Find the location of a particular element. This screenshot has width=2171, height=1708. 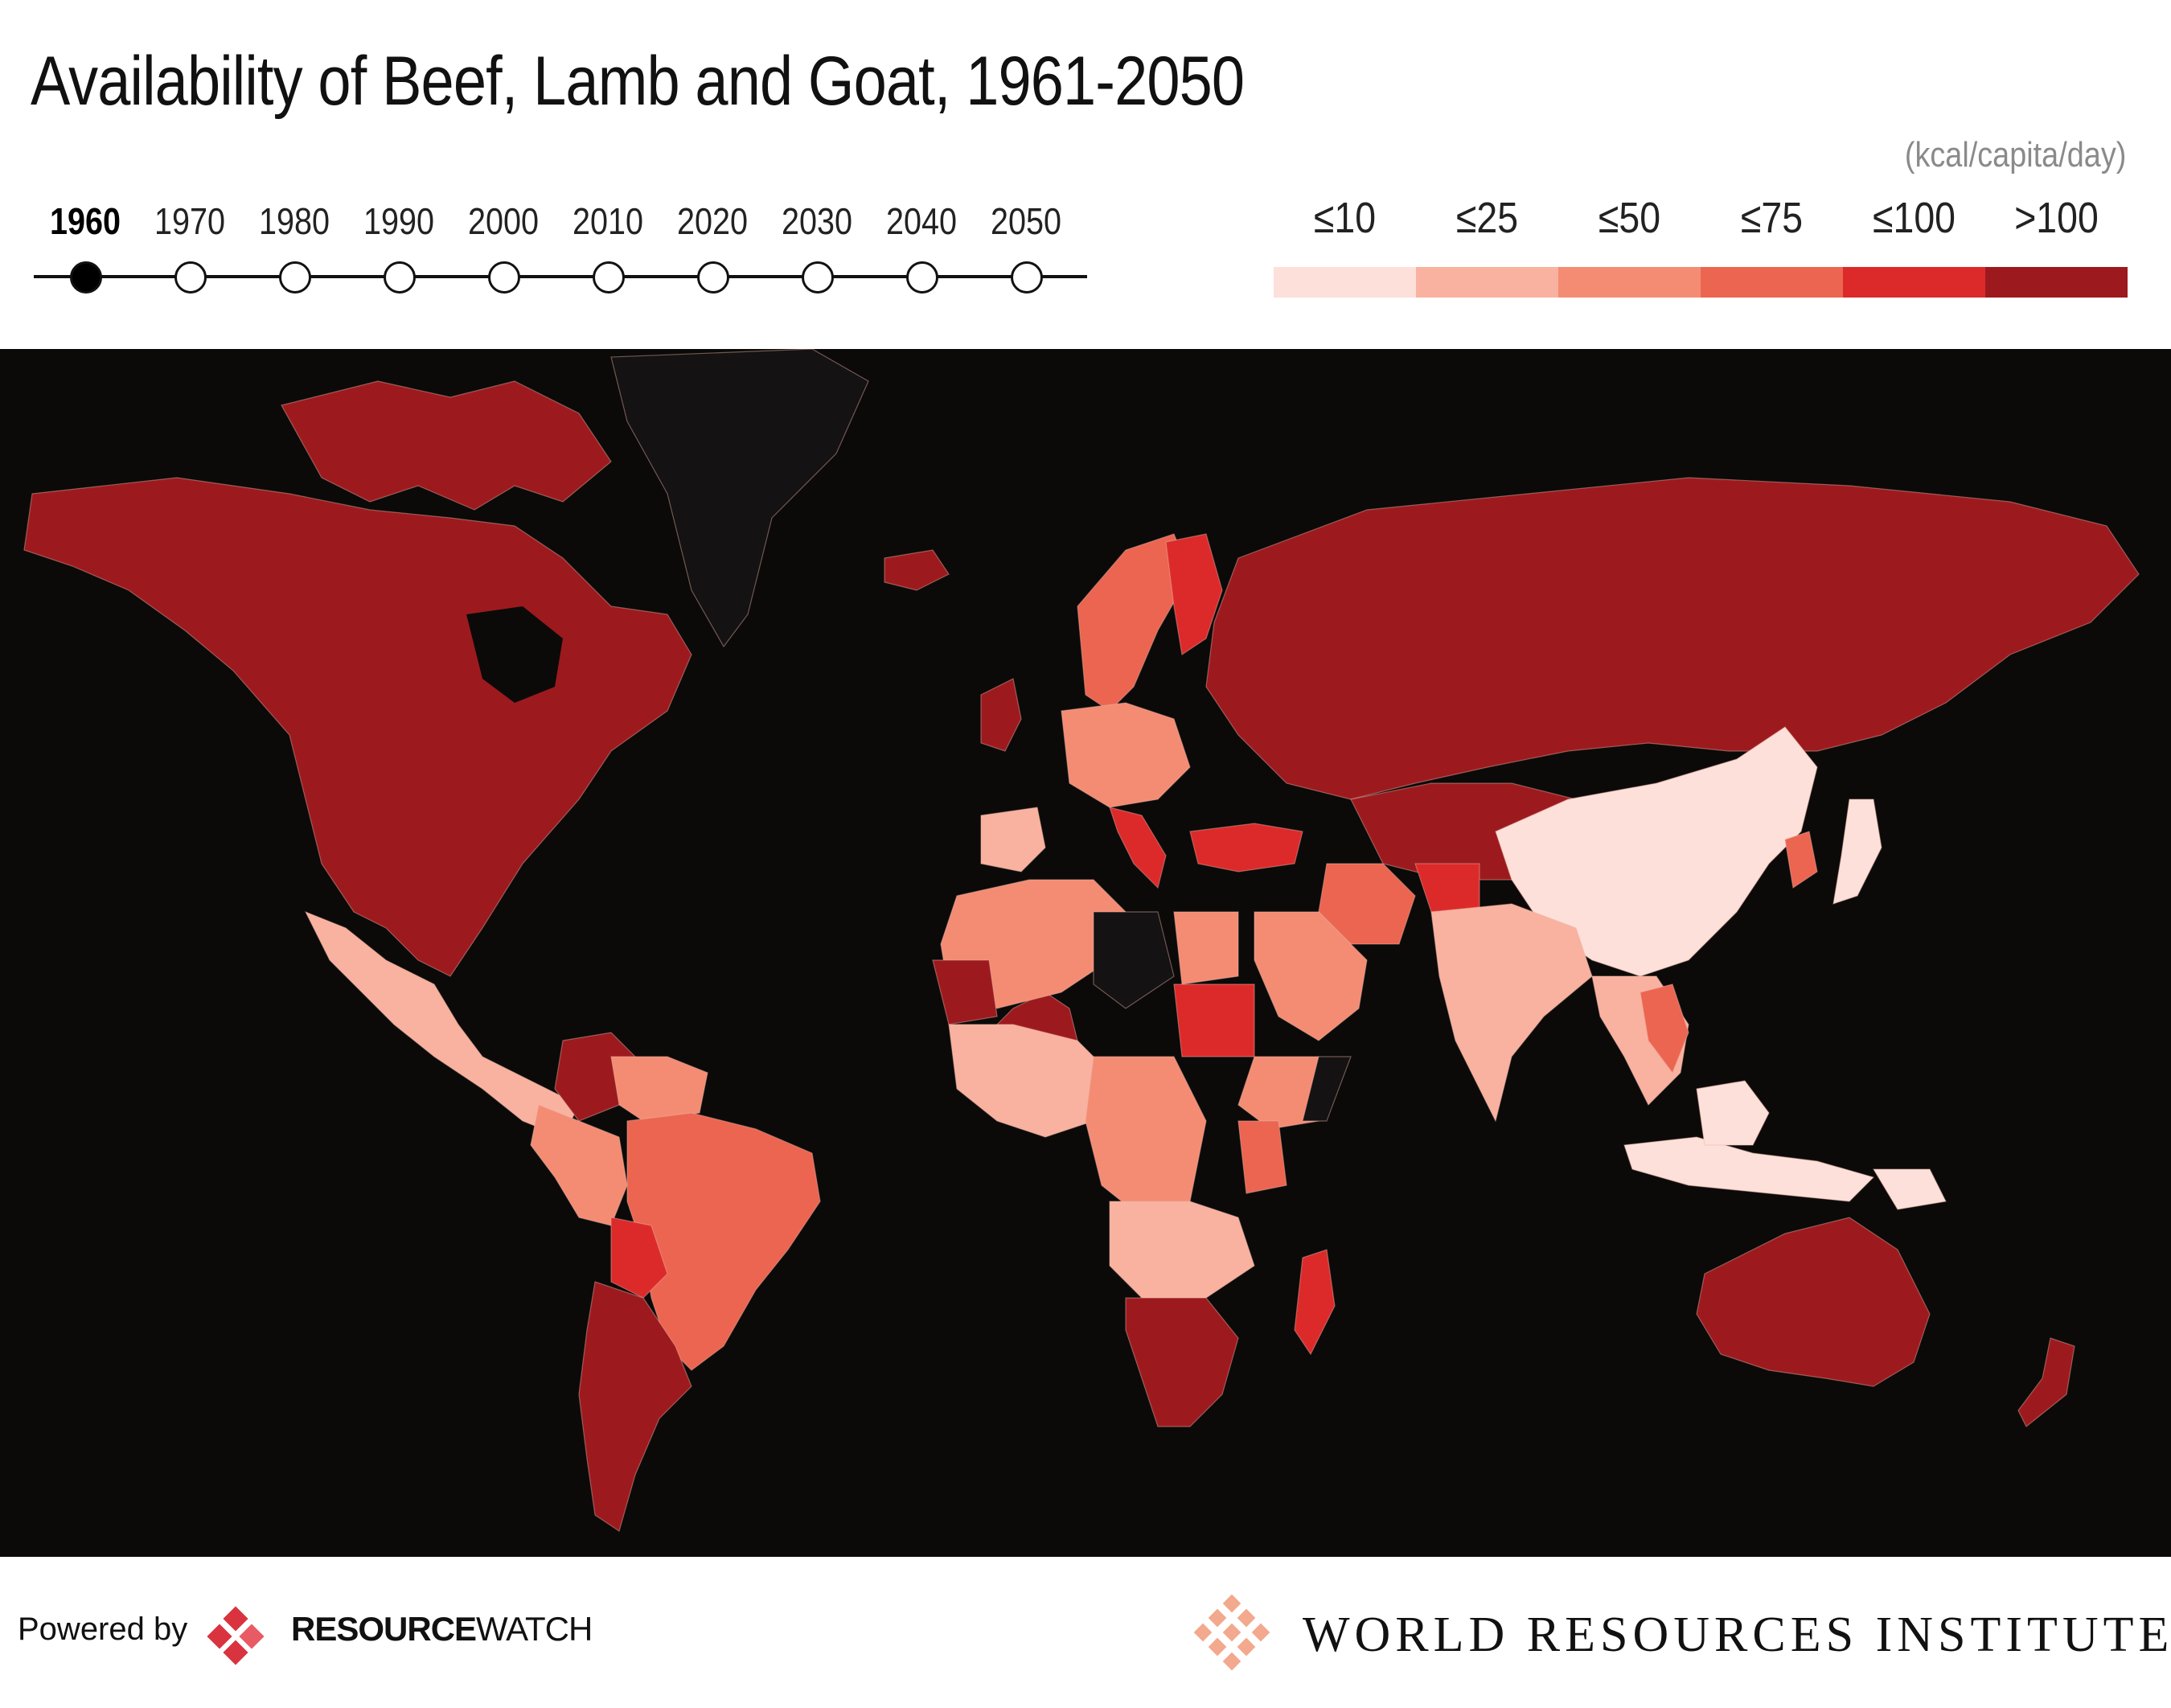

region-afghanistan is located at coordinates (1447, 888).